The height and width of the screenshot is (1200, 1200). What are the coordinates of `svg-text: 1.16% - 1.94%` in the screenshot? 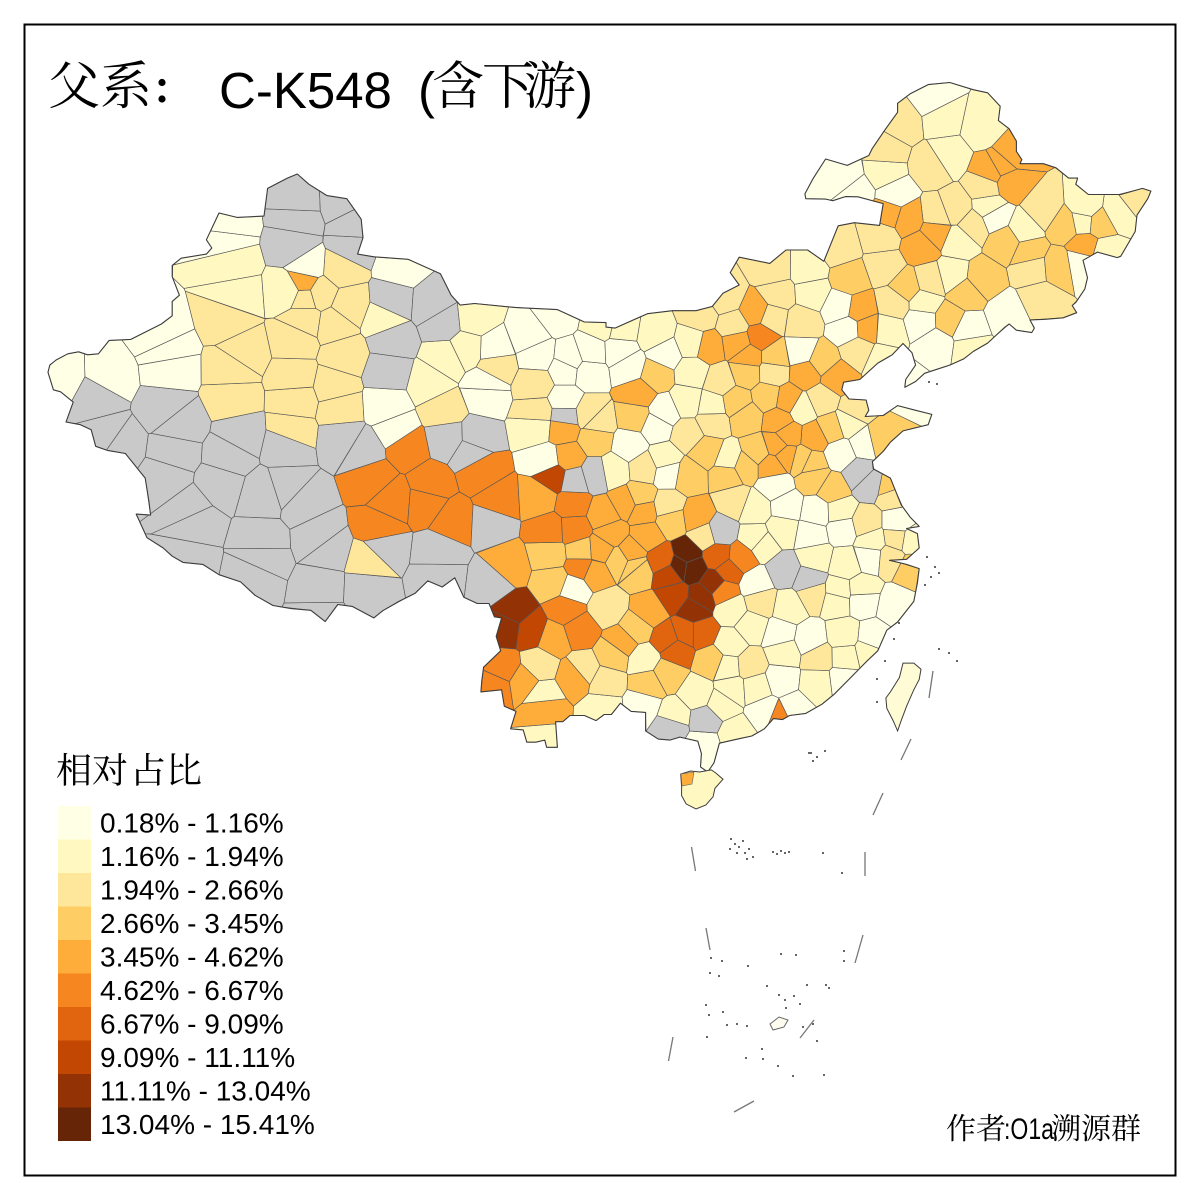 It's located at (192, 856).